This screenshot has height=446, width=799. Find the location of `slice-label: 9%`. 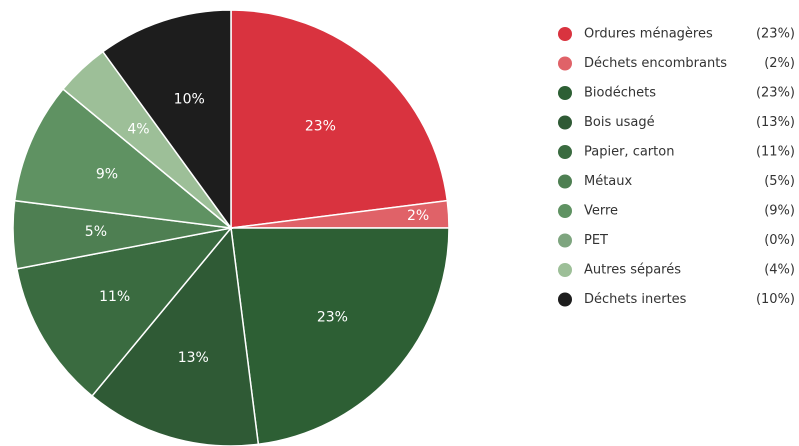

slice-label: 9% is located at coordinates (107, 174).